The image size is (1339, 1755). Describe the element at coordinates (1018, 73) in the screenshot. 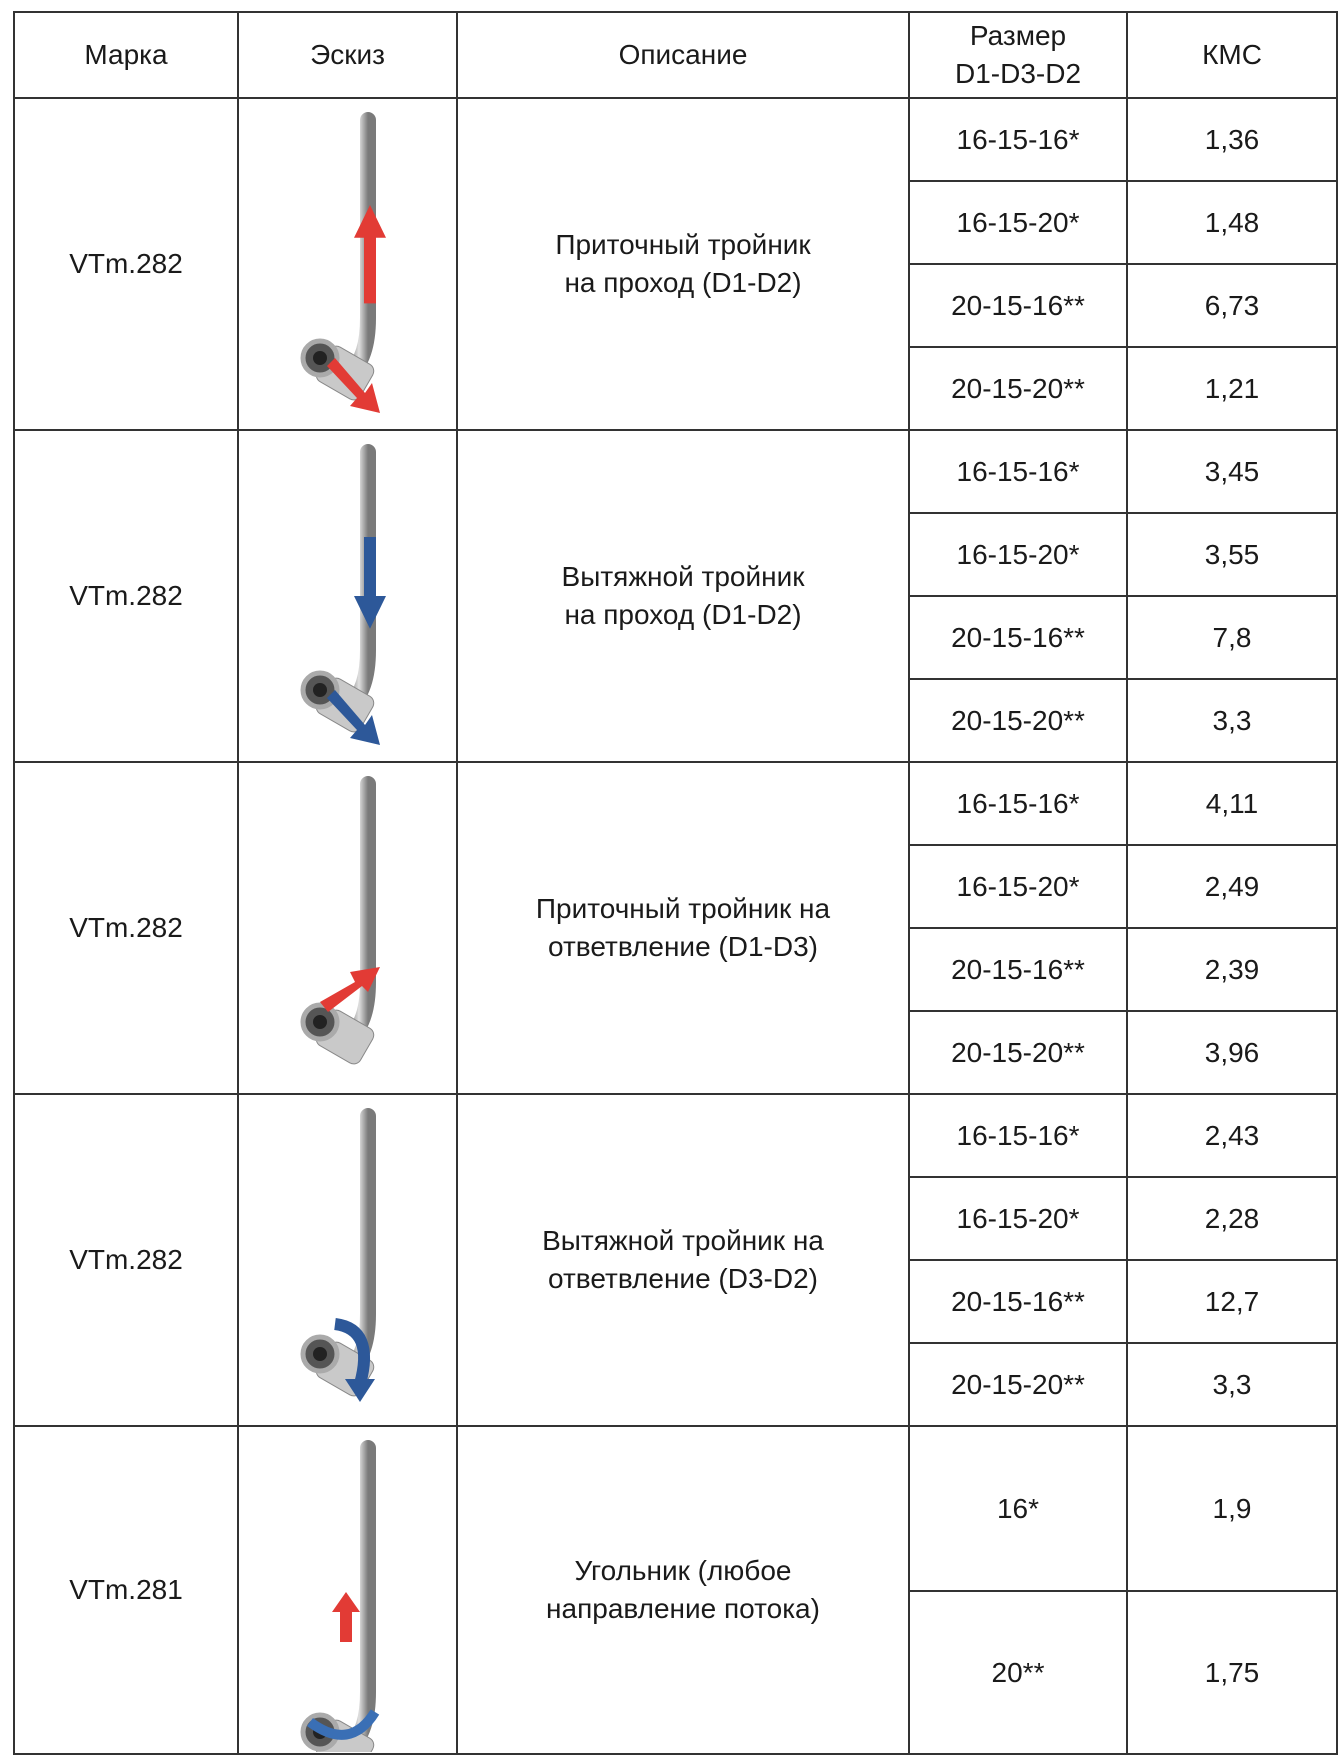

I see `header-line: D1-D3-D2` at that location.